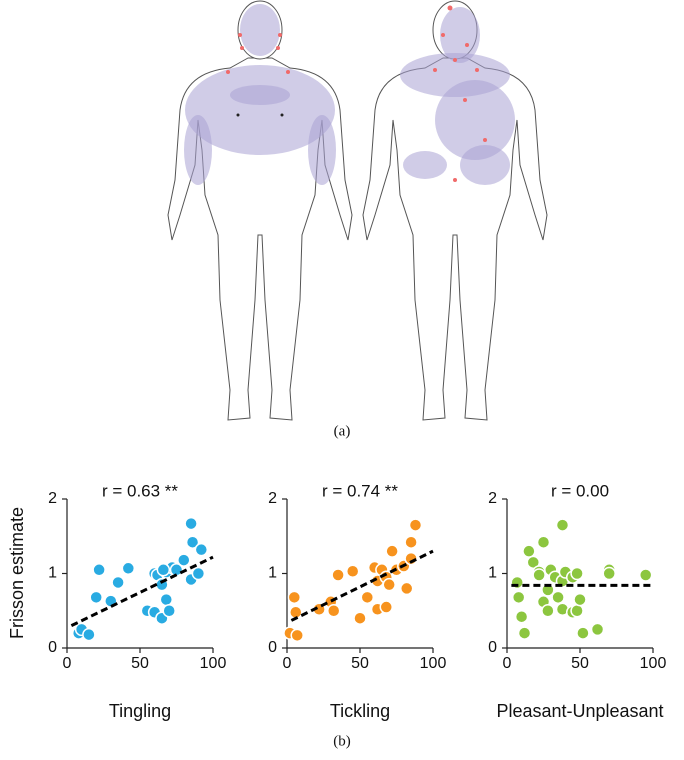 The image size is (684, 760). I want to click on x-axis-label: Pleasant-Unpleasant, so click(579, 711).